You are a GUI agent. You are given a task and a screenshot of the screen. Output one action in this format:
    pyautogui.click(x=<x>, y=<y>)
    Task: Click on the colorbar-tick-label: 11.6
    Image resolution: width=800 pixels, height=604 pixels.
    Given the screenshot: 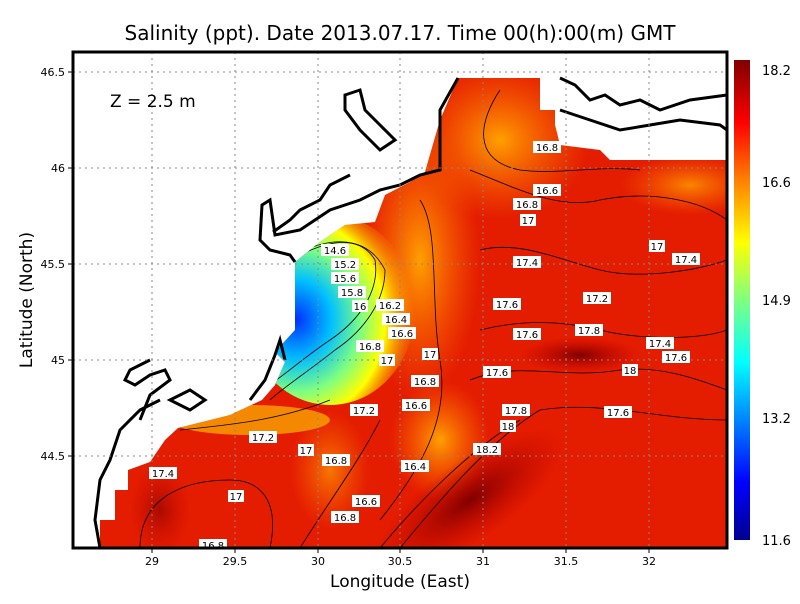 What is the action you would take?
    pyautogui.click(x=776, y=541)
    